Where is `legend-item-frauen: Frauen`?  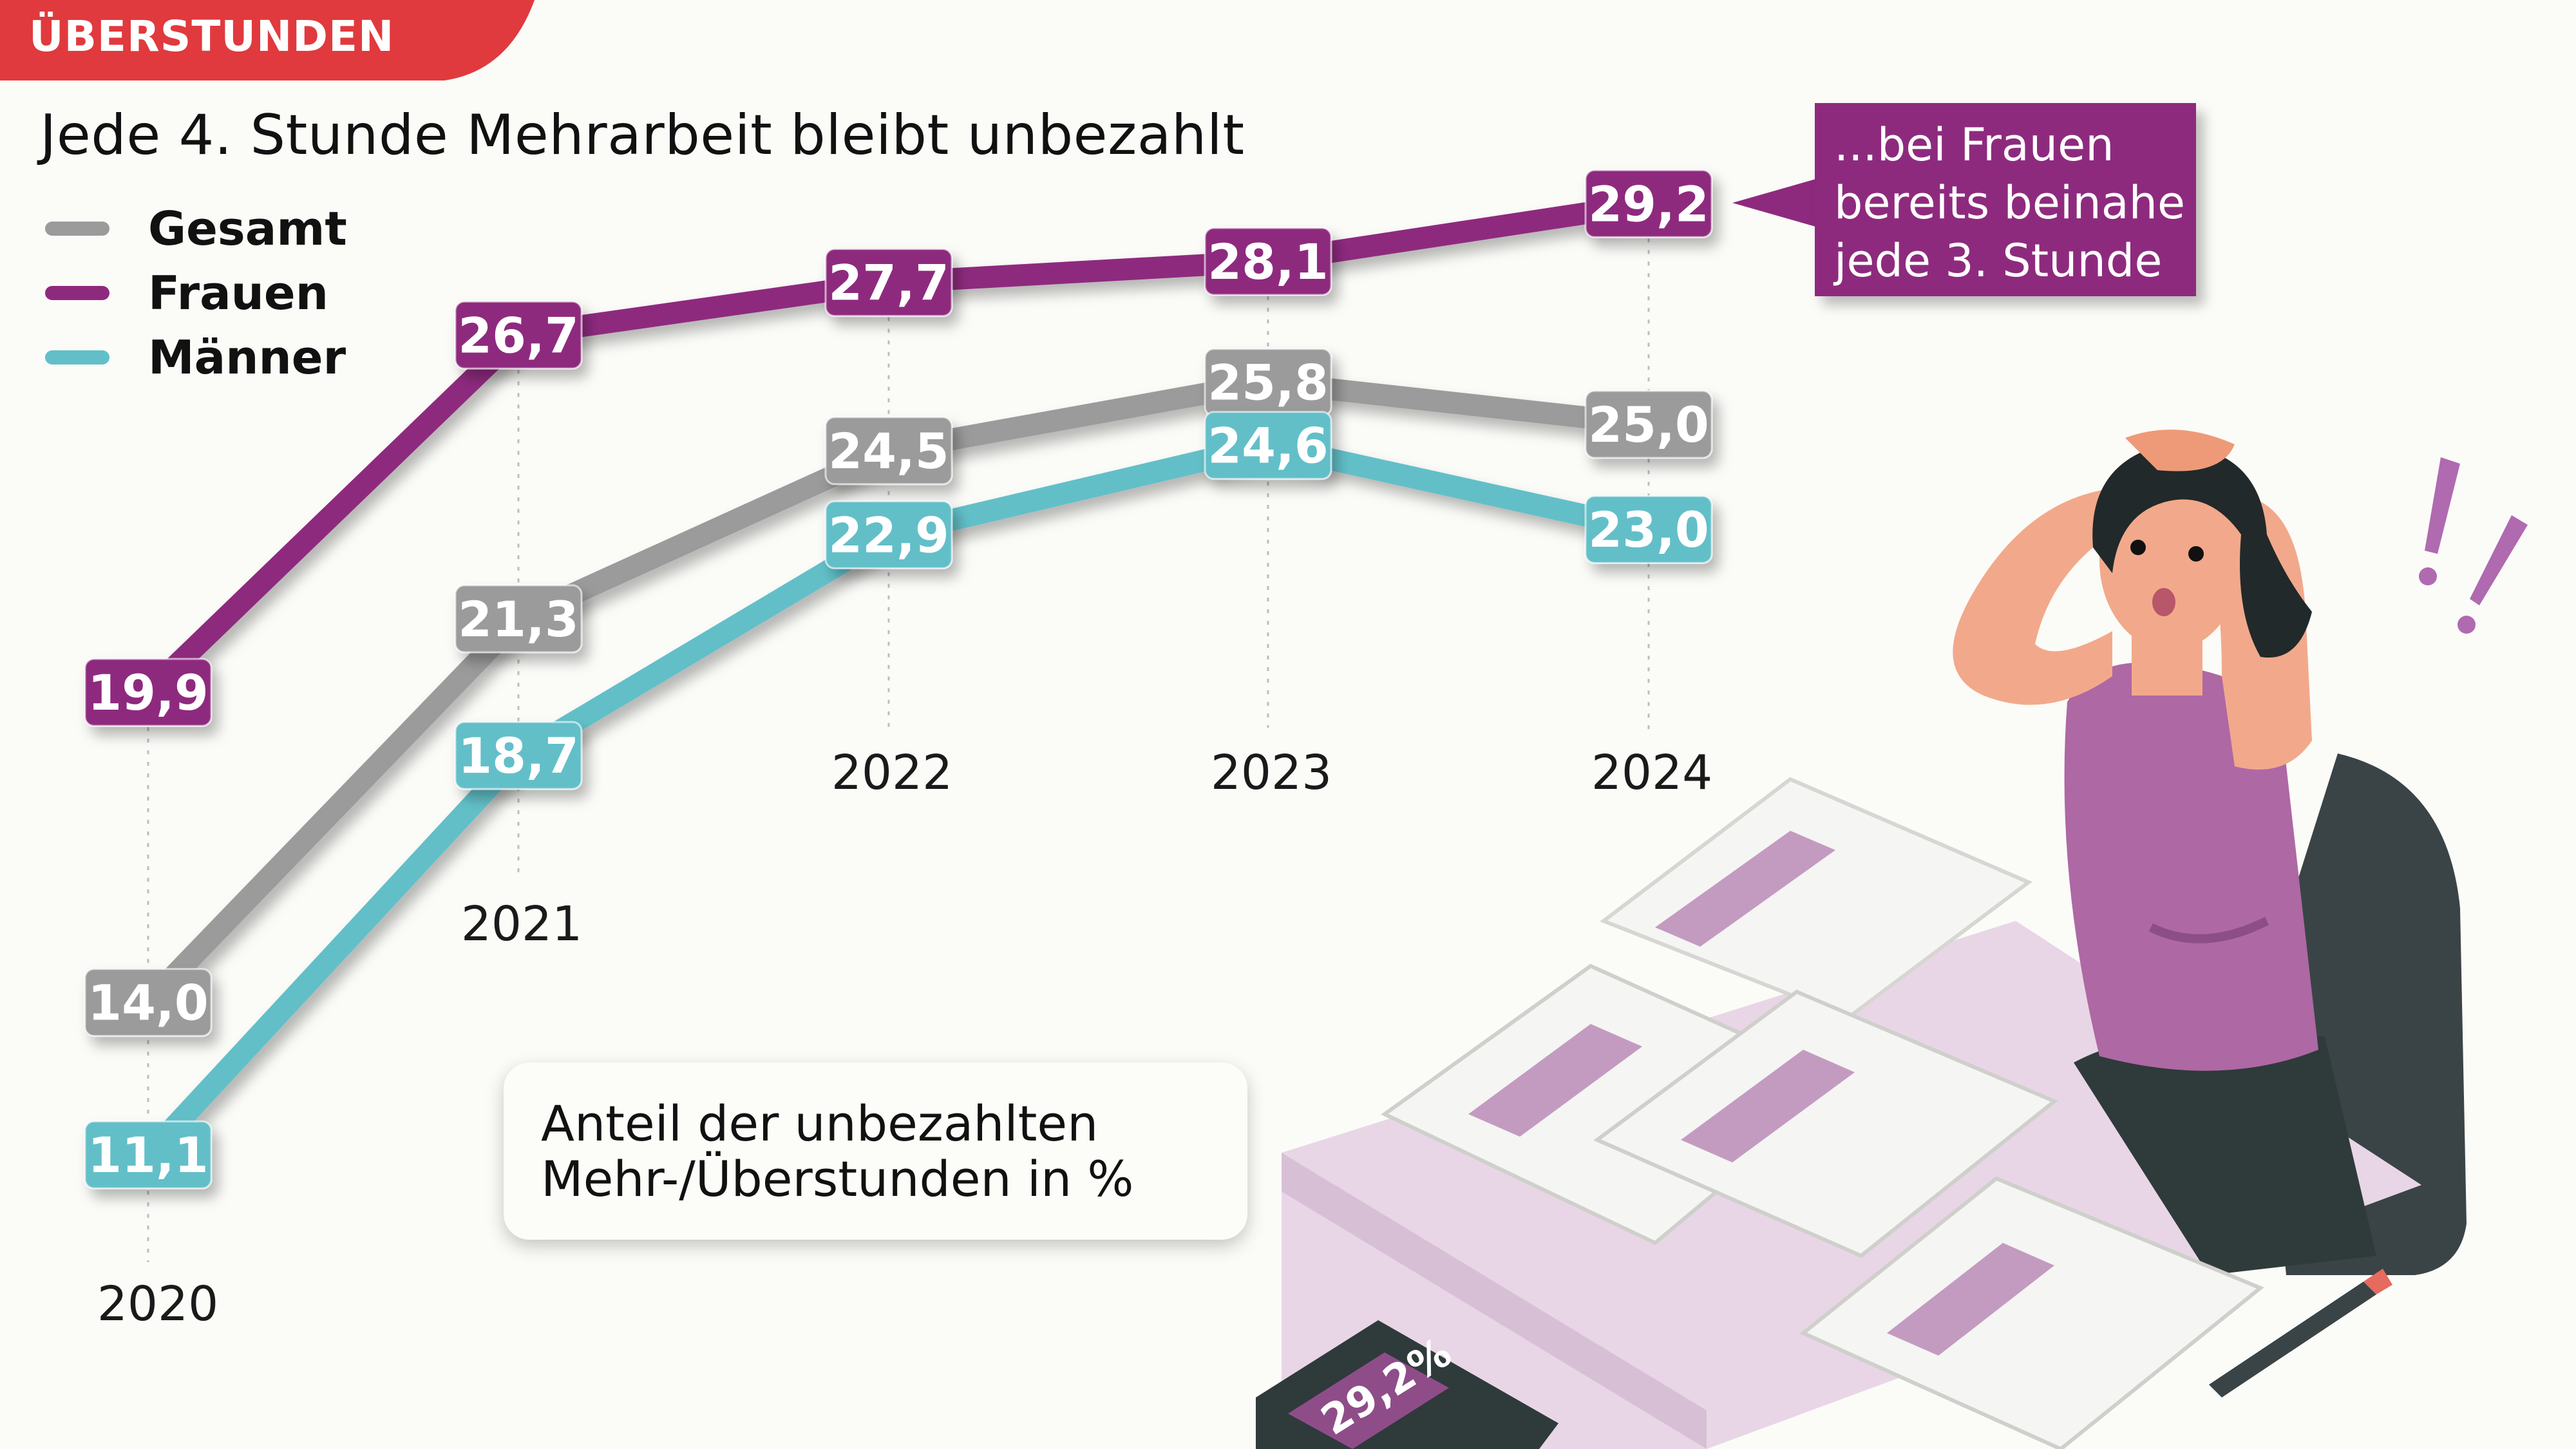
legend-item-frauen: Frauen is located at coordinates (186, 293).